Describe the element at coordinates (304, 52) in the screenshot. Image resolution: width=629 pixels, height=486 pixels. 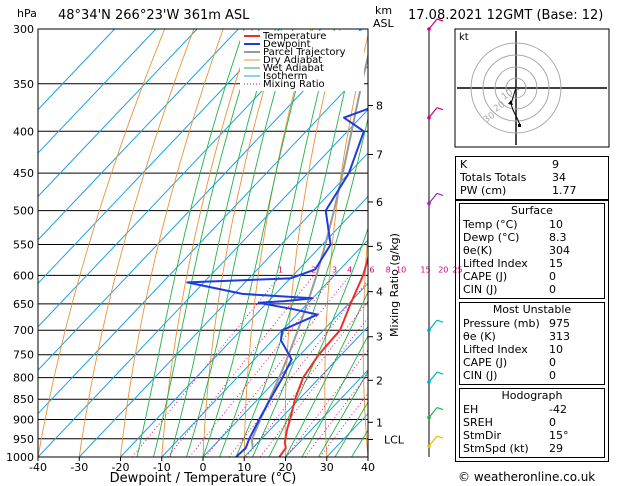
I see `legend-parcel: Parcel Trajectory` at that location.